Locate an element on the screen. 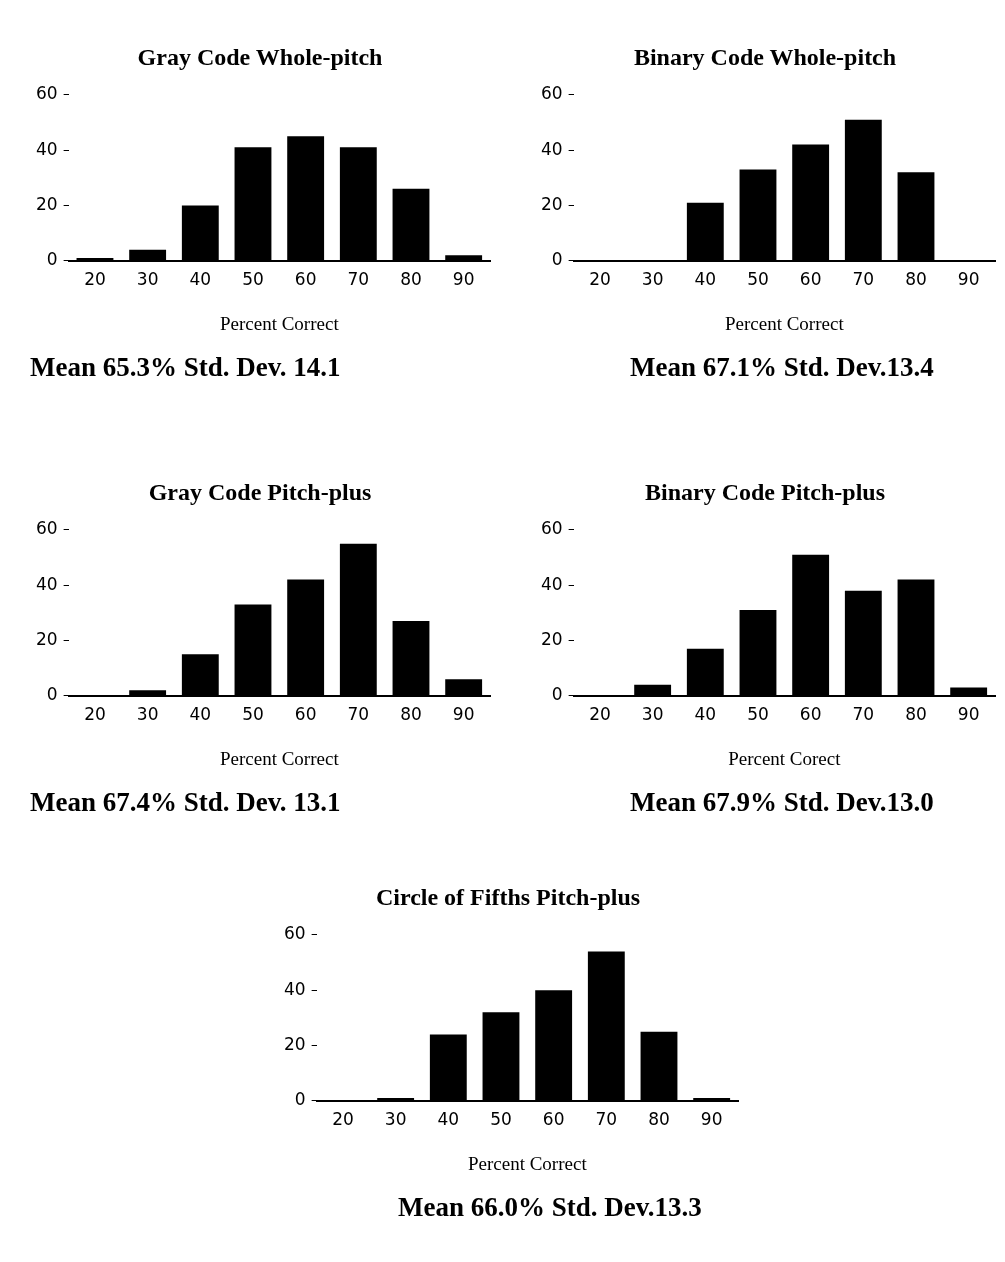  chart-title: Circle of Fifths Pitch-plus is located at coordinates (508, 896).